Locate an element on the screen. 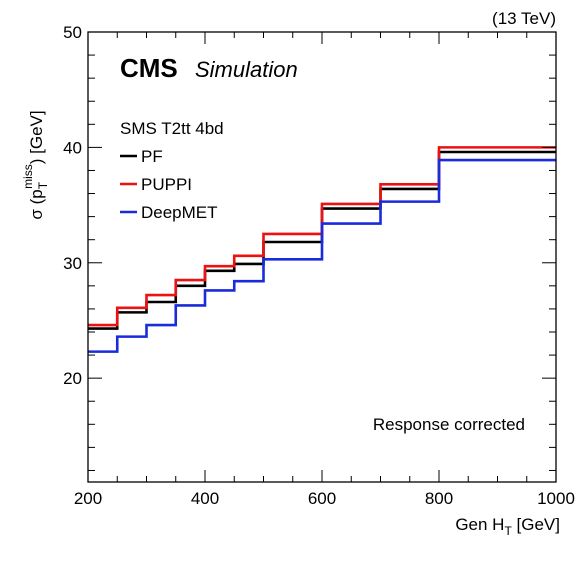 This screenshot has width=580, height=561. x-tick-label: 200 is located at coordinates (88, 498).